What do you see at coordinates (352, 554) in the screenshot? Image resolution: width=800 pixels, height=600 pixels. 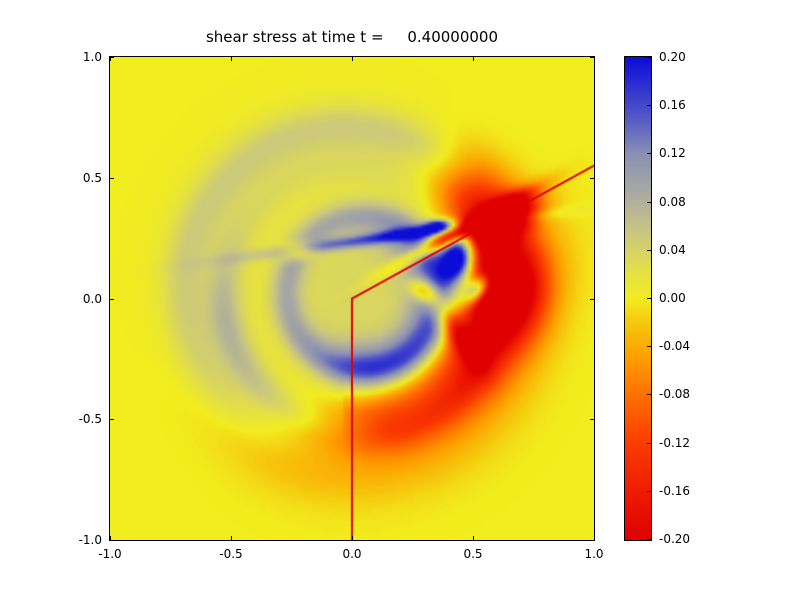 I see `x-tick-label: 0.0` at bounding box center [352, 554].